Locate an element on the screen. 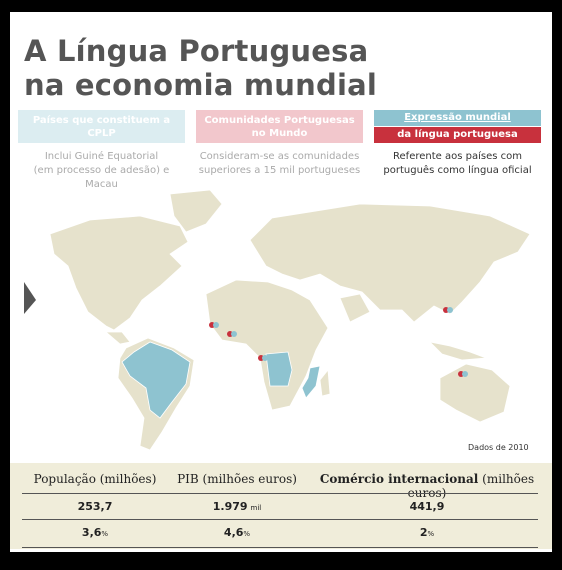 This screenshot has width=562, height=570. australia is located at coordinates (475, 393).